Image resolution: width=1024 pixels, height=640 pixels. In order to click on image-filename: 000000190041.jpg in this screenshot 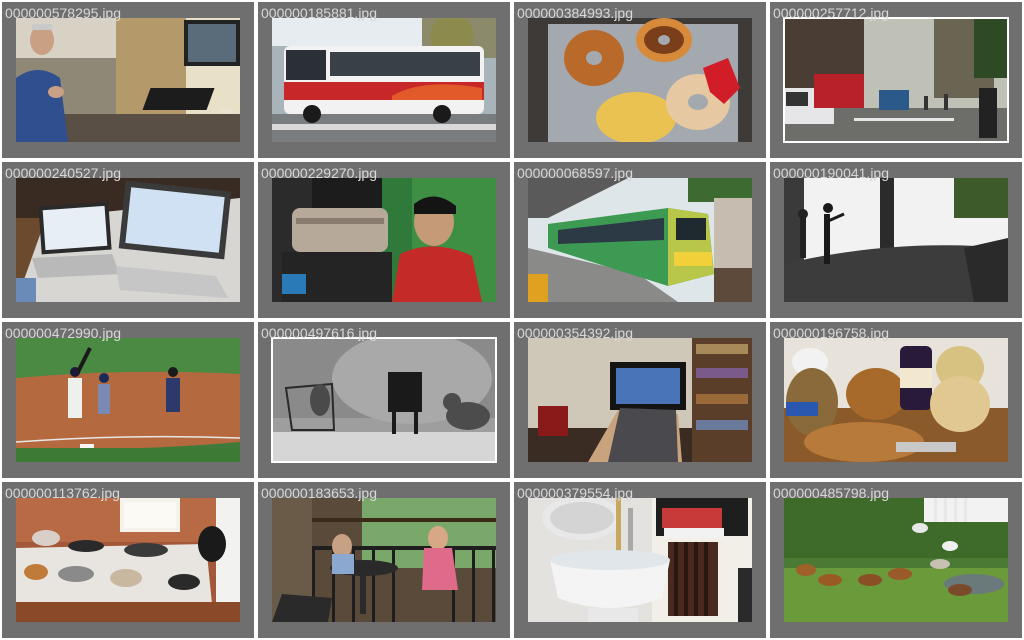, I will do `click(831, 173)`.